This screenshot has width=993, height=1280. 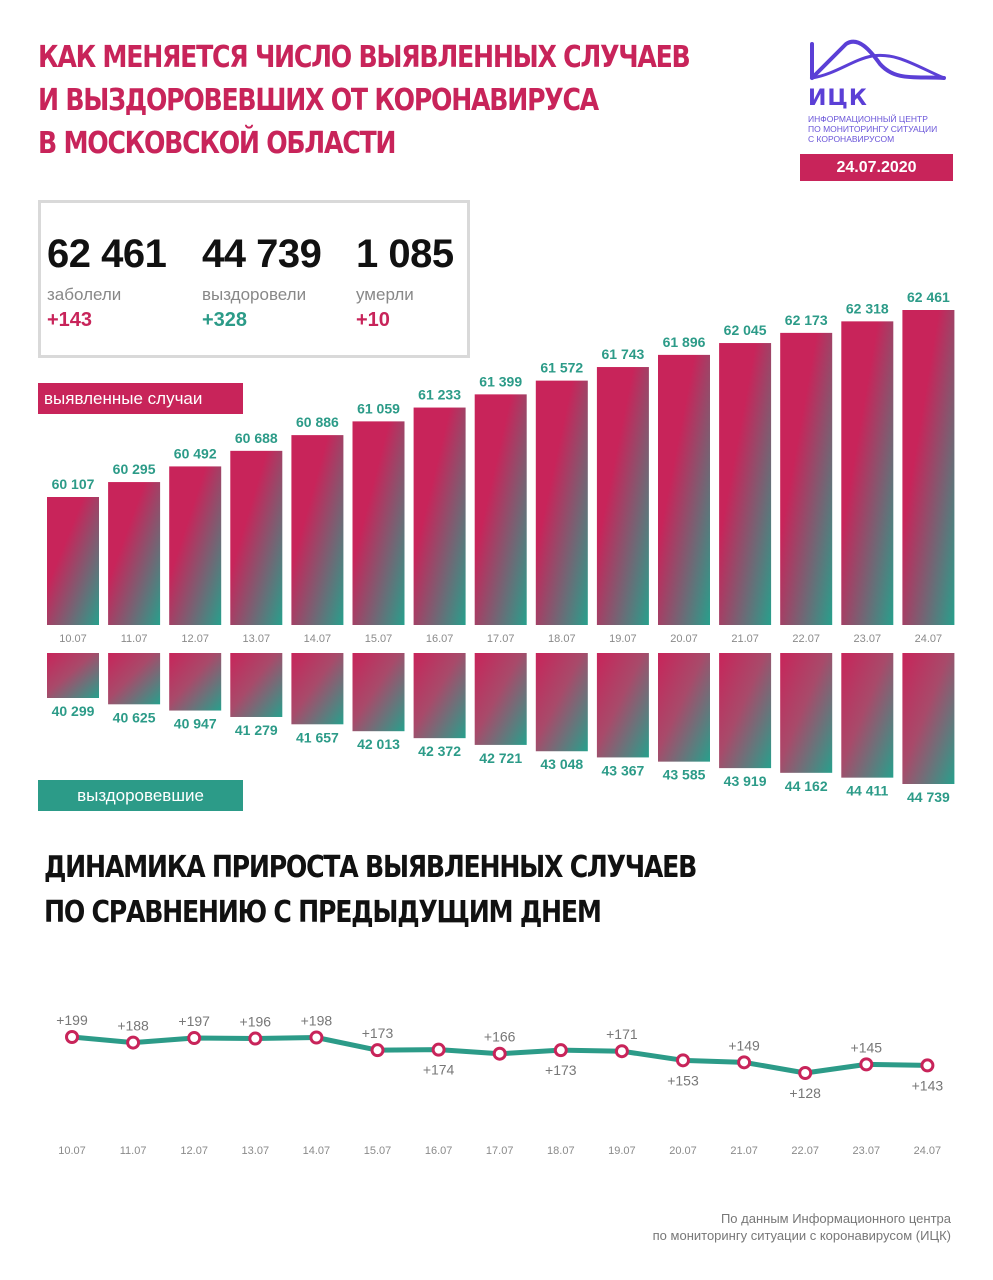 I want to click on growth-date-tick: 13.07, so click(x=256, y=1151).